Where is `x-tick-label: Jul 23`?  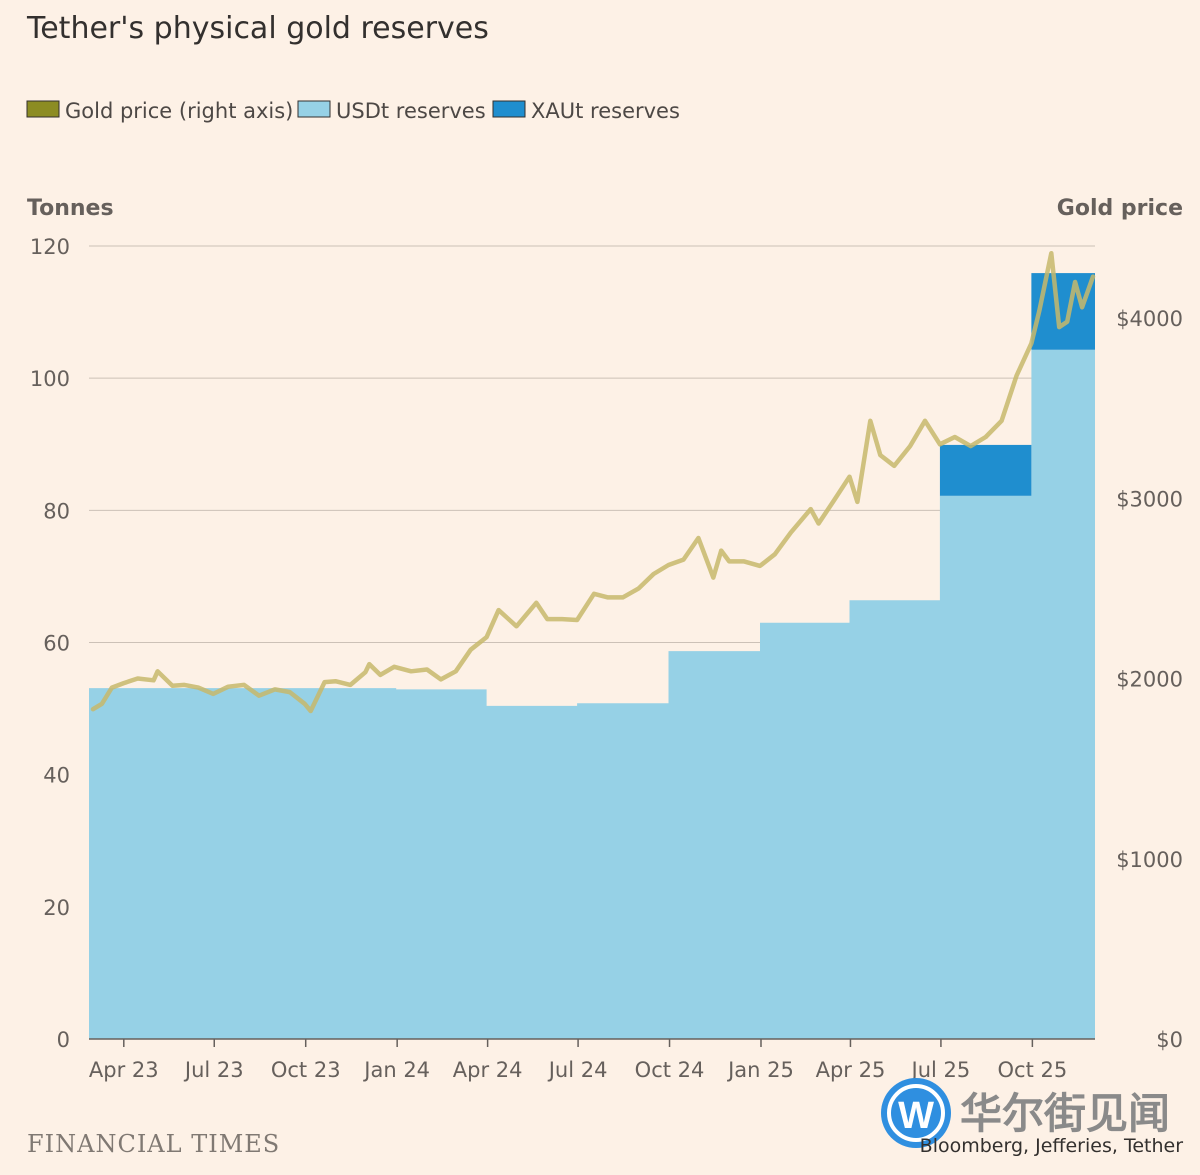 x-tick-label: Jul 23 is located at coordinates (213, 1070).